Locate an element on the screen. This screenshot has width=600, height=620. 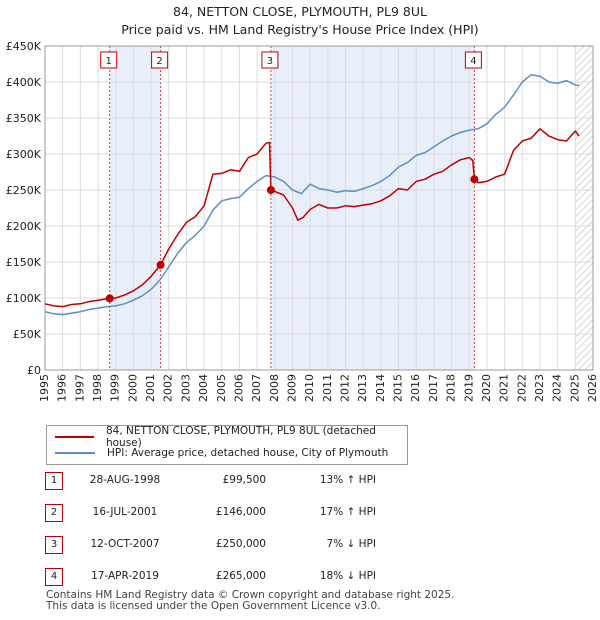
x-tick-label: 2007 is located at coordinates (256, 388).